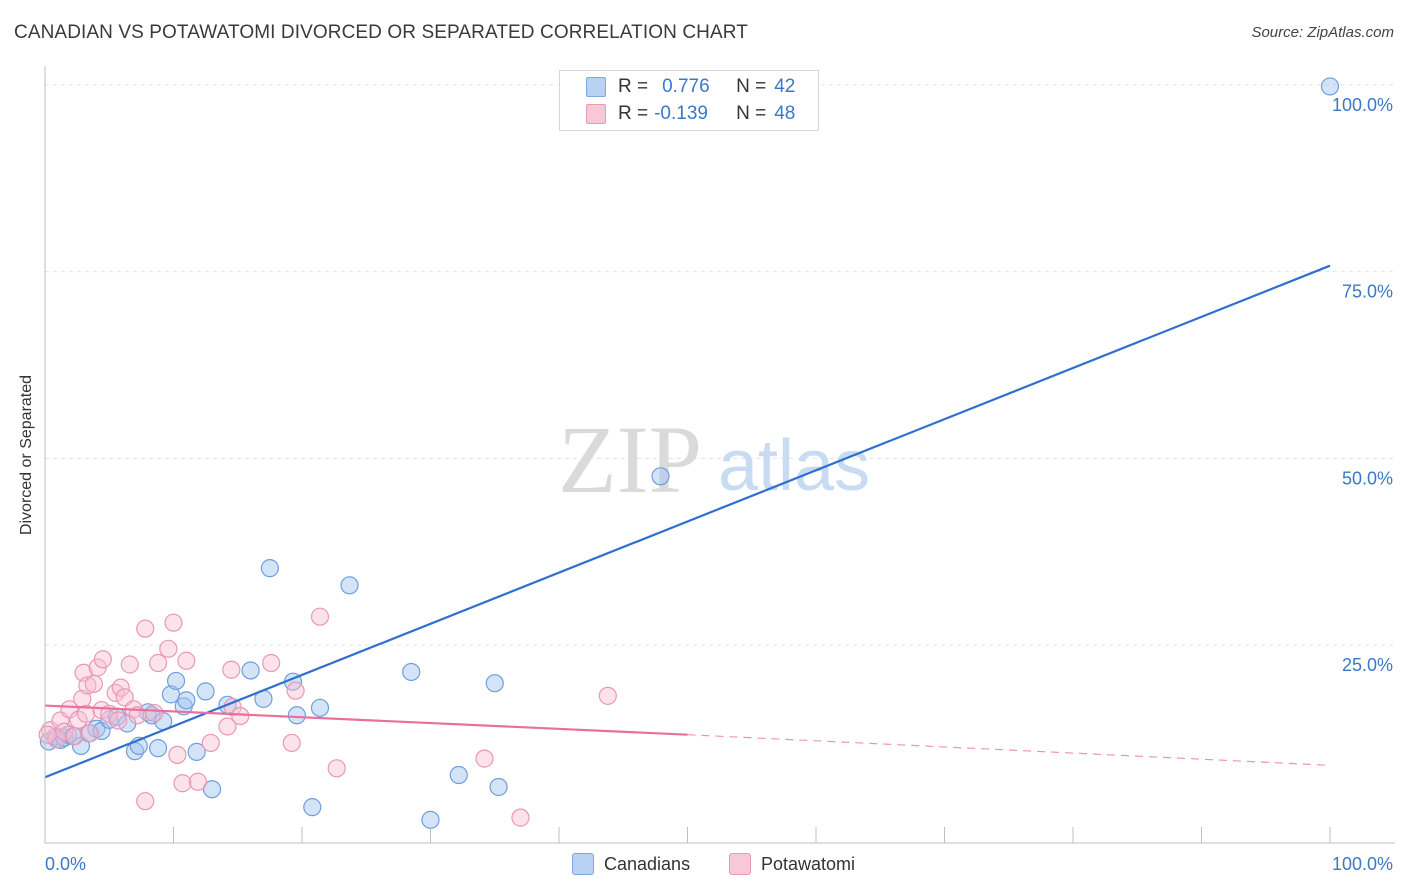 The image size is (1406, 892). I want to click on legend-r-value-potawatomi: -0.139, so click(681, 113).